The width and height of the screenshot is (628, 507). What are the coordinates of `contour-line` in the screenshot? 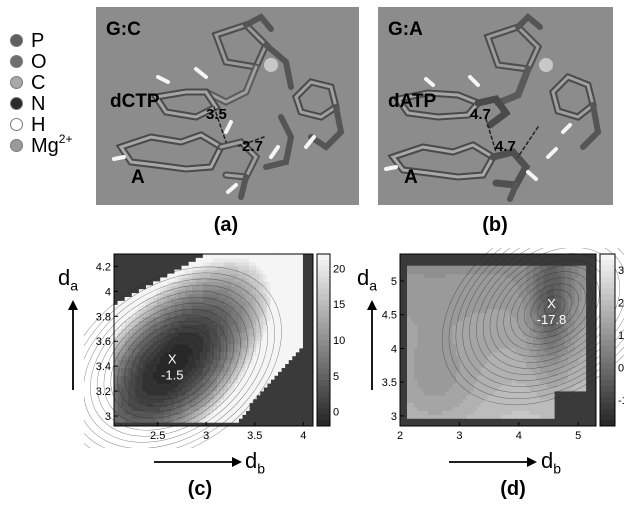 It's located at (172, 363).